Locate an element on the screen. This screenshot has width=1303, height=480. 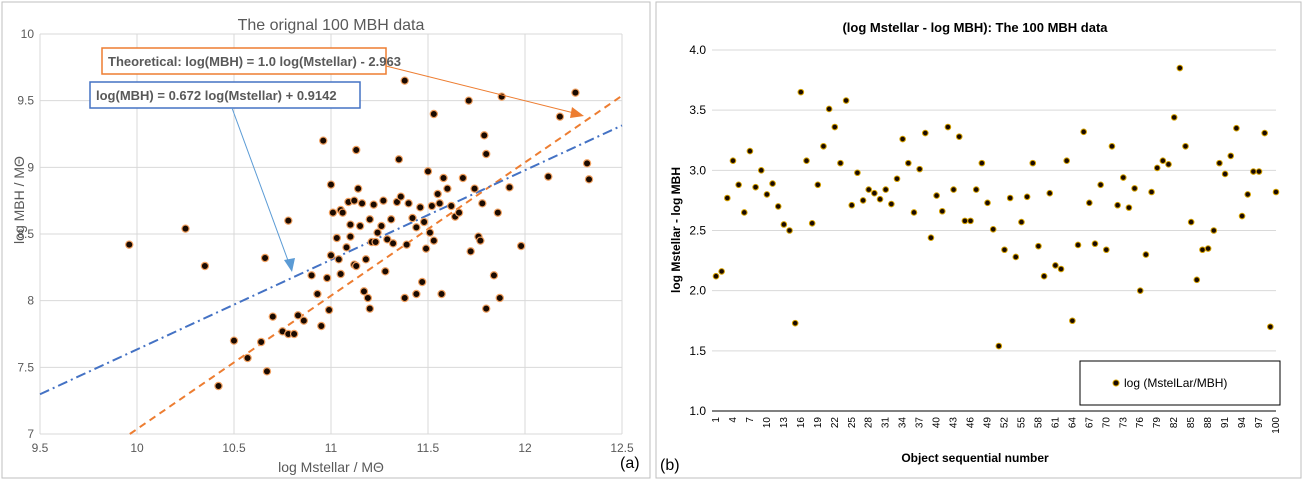
panel-b-xtick-label: 43 is located at coordinates (954, 423).